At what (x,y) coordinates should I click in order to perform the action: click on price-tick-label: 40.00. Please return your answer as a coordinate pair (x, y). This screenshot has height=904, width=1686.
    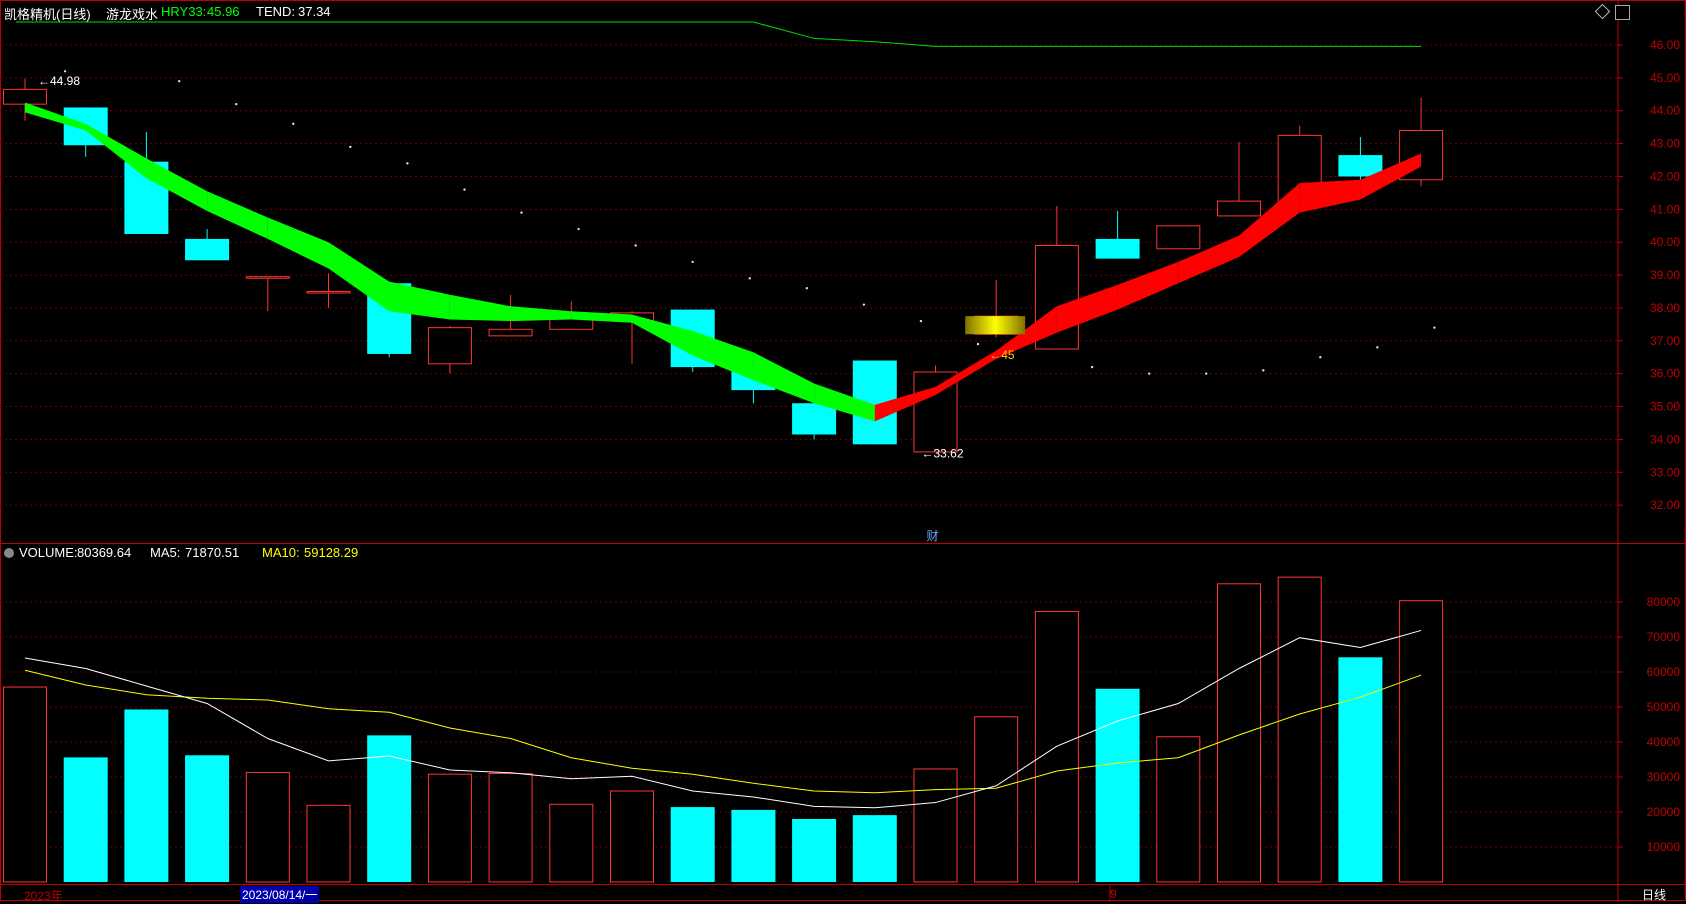
    Looking at the image, I should click on (1665, 242).